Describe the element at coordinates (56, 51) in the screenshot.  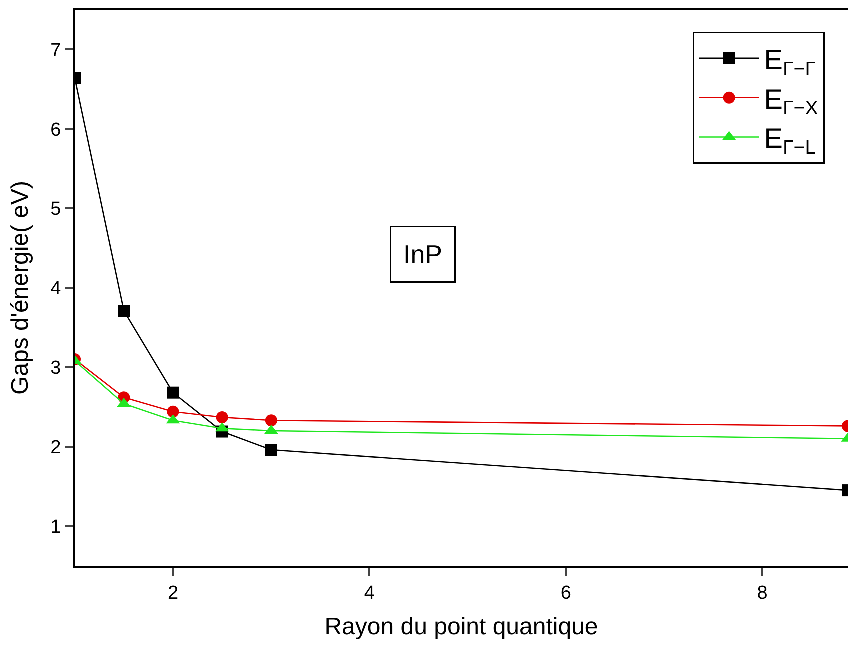
I see `y-tick-label: 7` at that location.